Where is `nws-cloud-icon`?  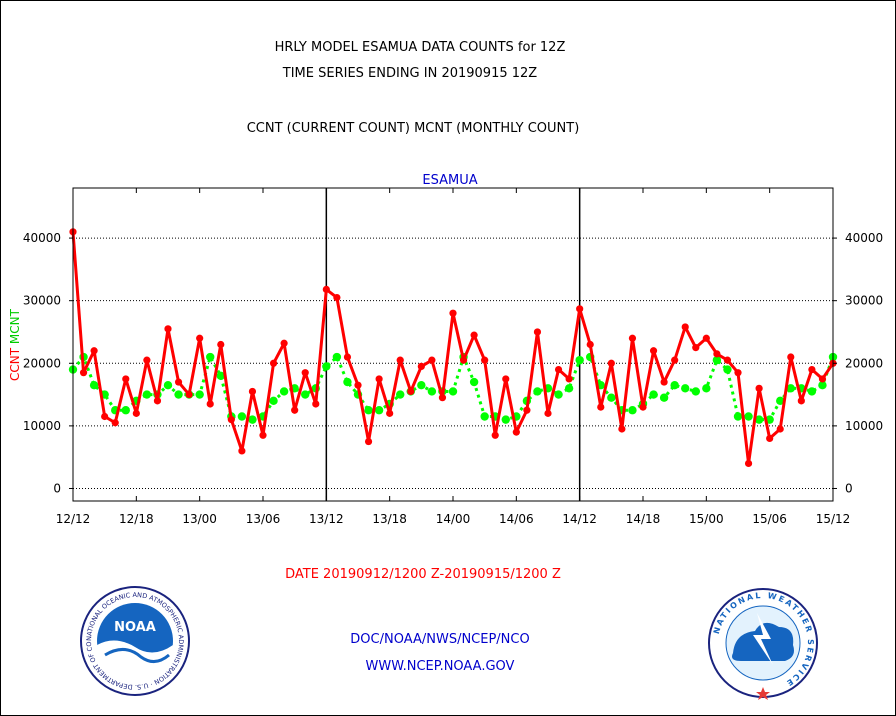 nws-cloud-icon is located at coordinates (763, 641).